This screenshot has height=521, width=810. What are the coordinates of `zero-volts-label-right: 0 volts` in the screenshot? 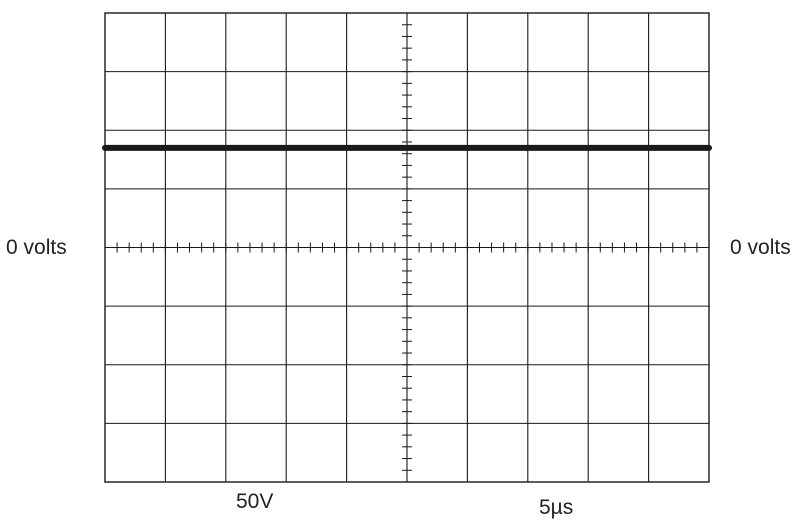 It's located at (760, 247).